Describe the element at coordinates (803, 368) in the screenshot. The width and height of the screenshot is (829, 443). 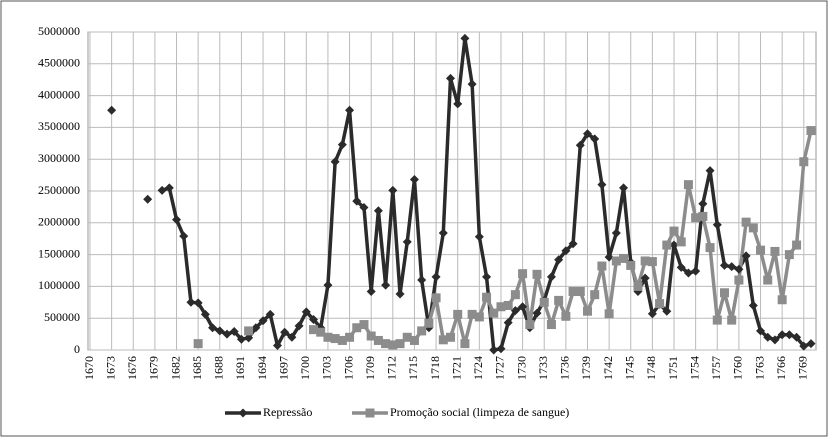
I see `x-tick-label: 1769` at that location.